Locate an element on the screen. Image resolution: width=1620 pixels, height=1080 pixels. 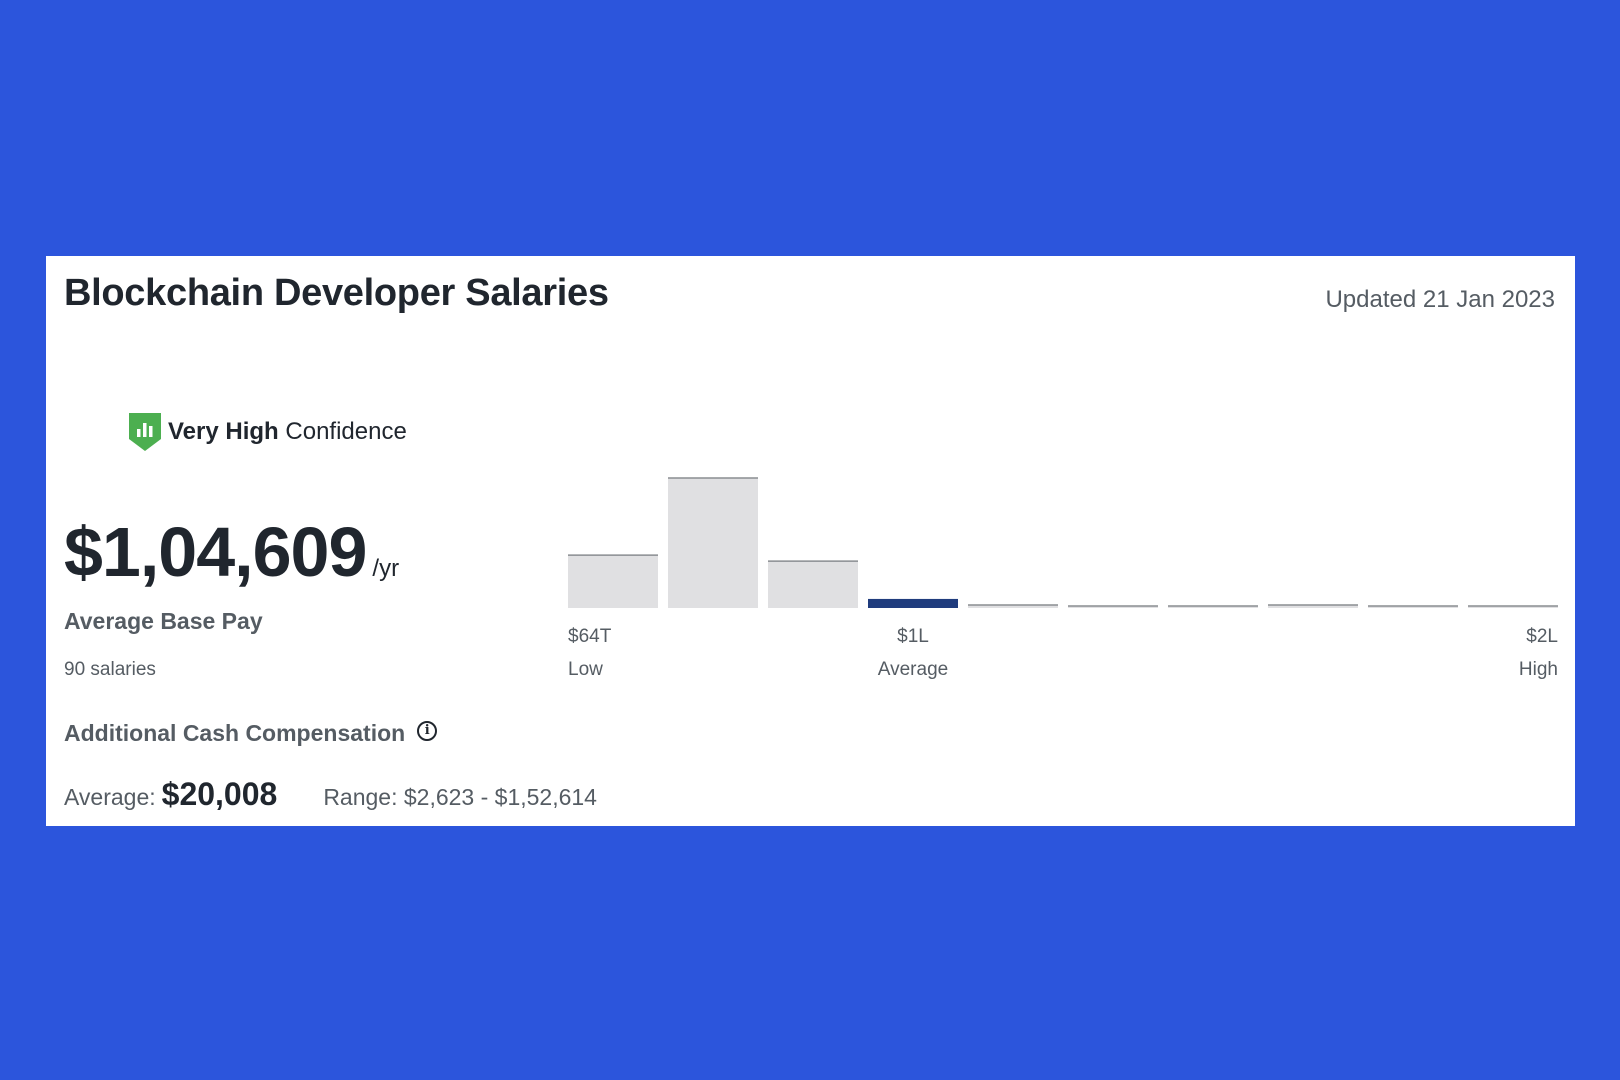
additional-compensation-header: Additional Cash Compensation i is located at coordinates (251, 733).